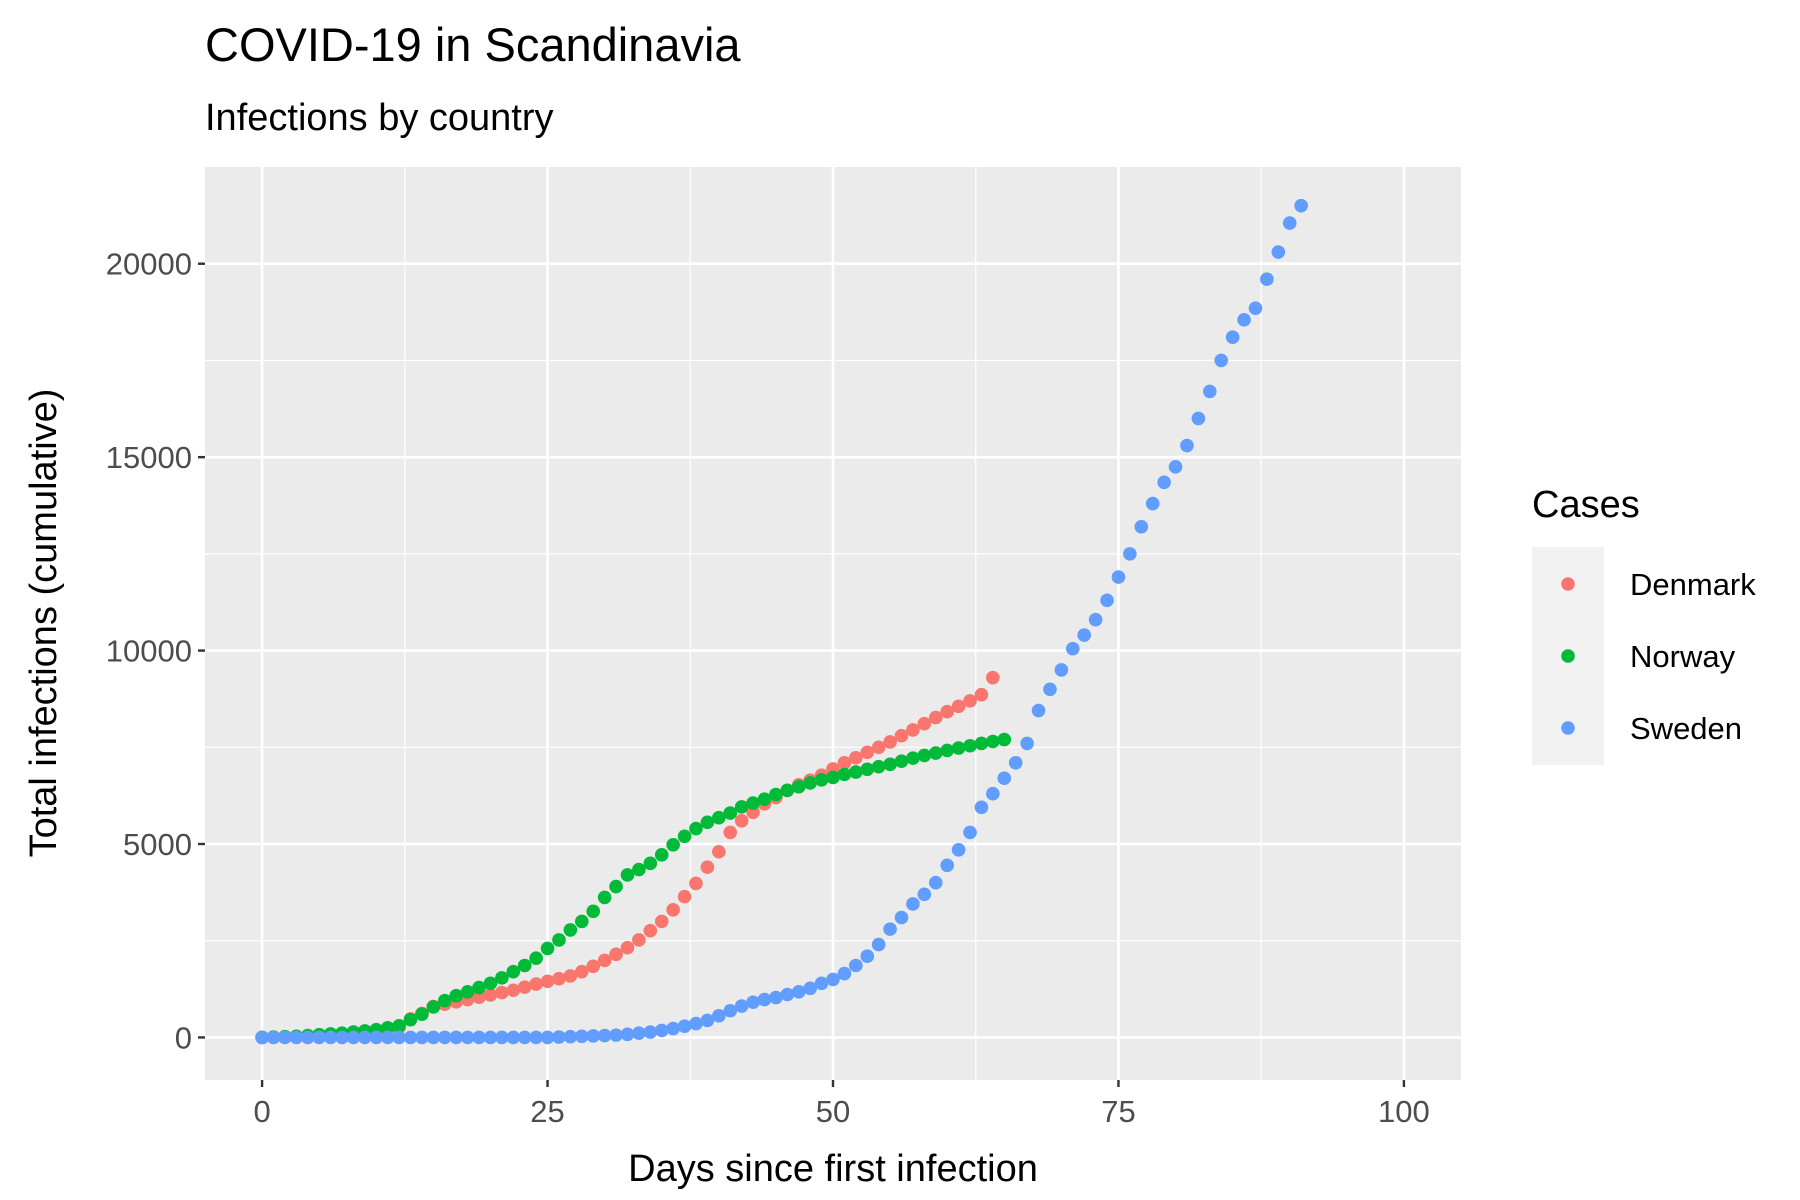 The width and height of the screenshot is (1800, 1200). I want to click on x-axis: 0 25 50 75 100, so click(841, 1104).